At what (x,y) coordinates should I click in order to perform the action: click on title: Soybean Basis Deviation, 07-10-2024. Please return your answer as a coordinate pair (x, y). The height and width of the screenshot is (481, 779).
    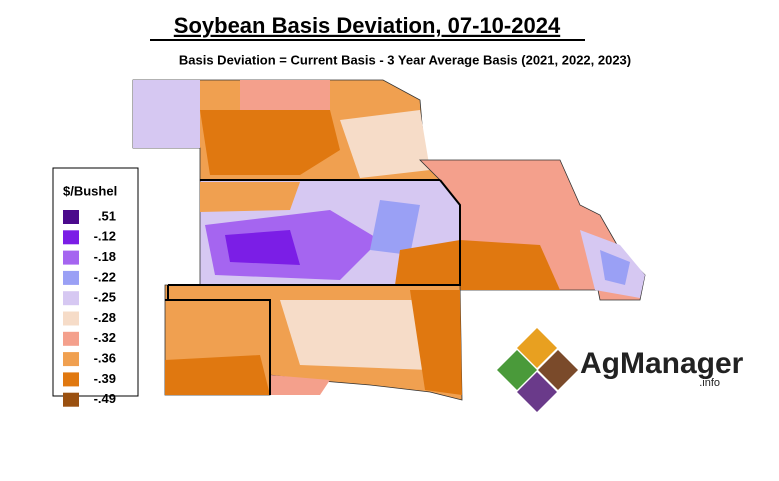
    Looking at the image, I should click on (367, 25).